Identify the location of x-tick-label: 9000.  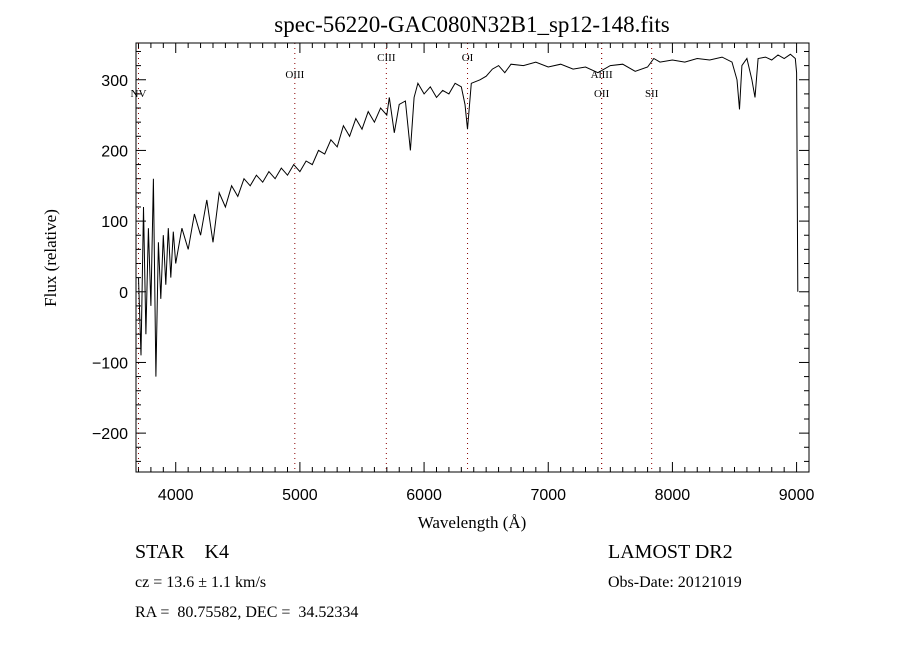
(797, 495).